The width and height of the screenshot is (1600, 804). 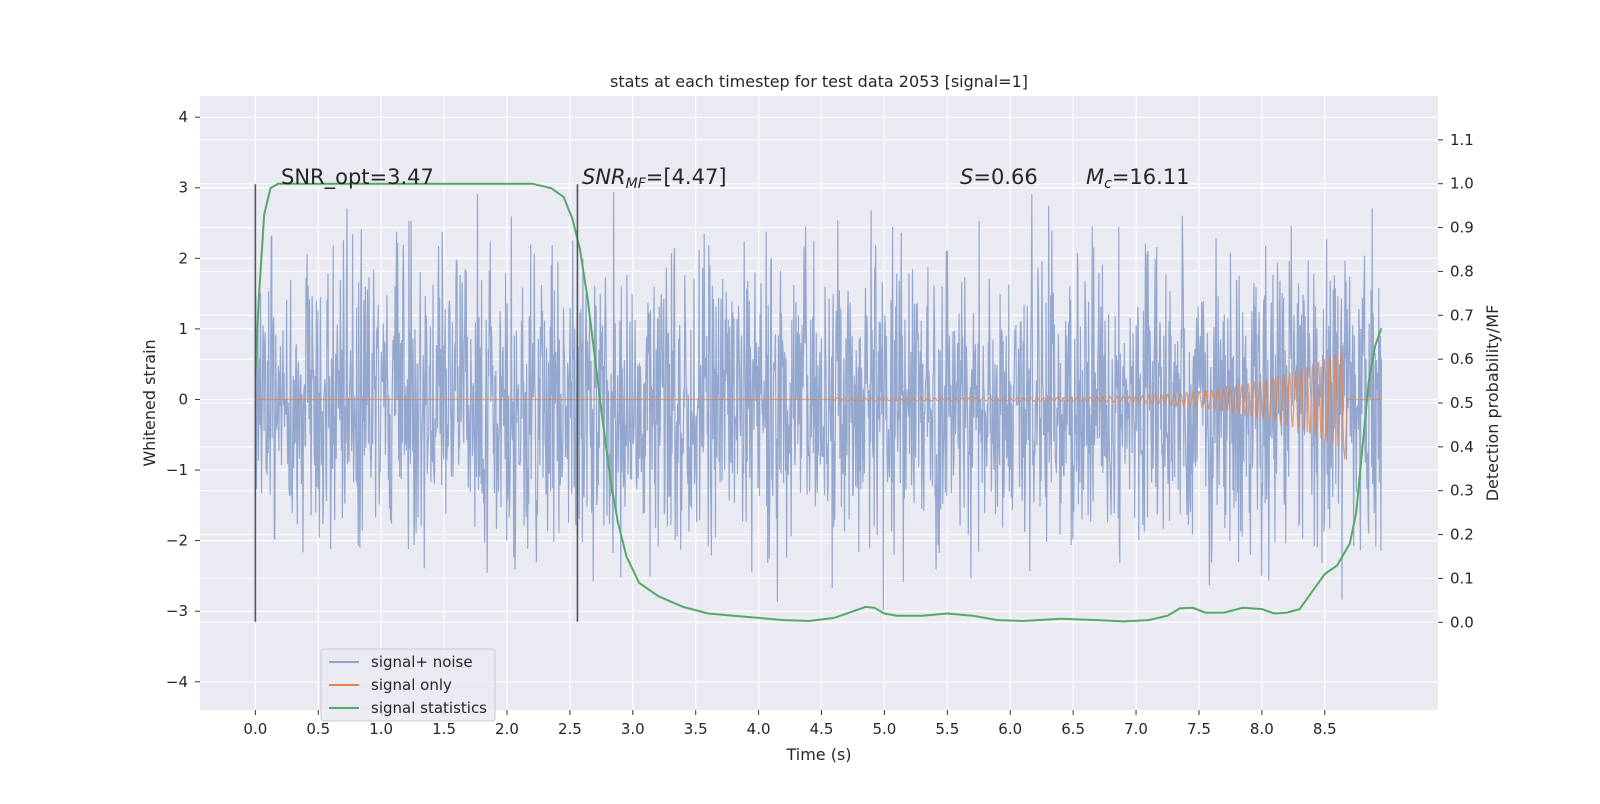 I want to click on vertical-markers, so click(x=416, y=403).